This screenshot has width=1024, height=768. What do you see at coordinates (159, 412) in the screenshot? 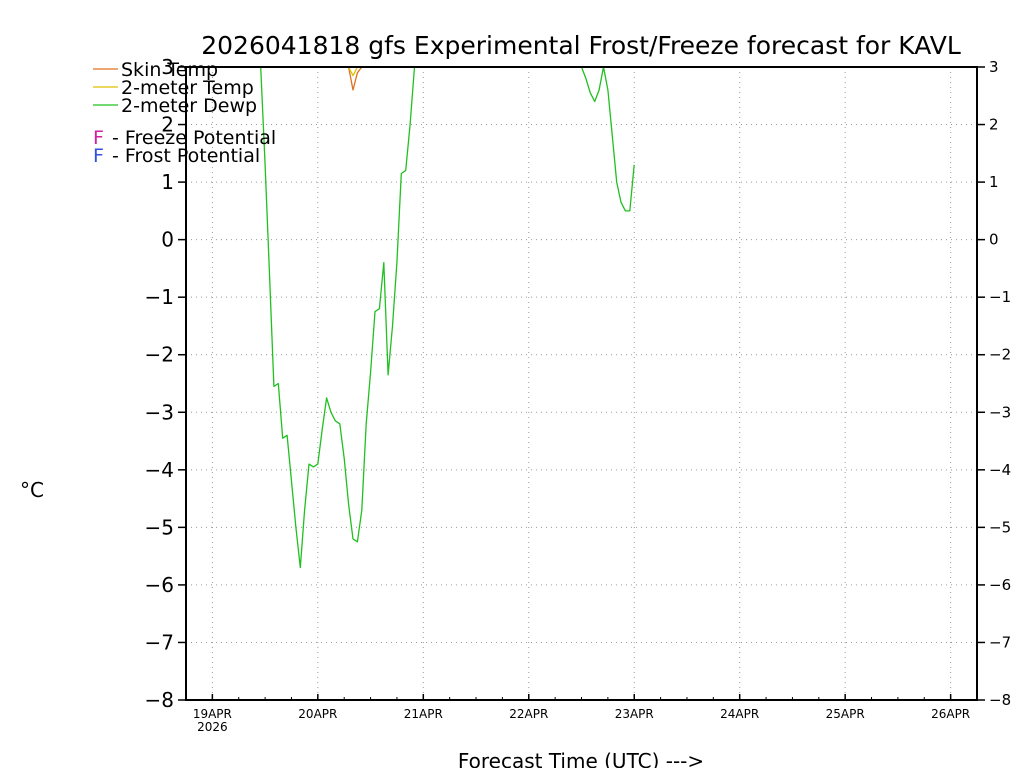
I see `y-tick-label-left: −3` at bounding box center [159, 412].